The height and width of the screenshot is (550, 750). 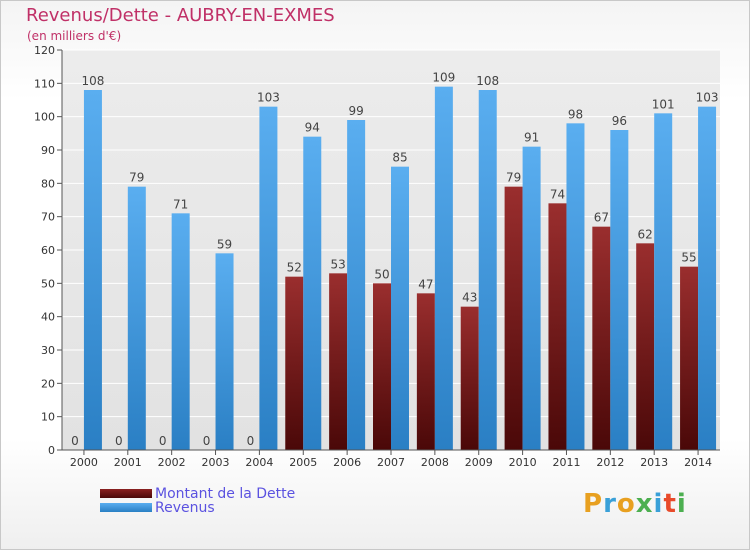 I want to click on bar-revenus-2009, so click(x=487, y=270).